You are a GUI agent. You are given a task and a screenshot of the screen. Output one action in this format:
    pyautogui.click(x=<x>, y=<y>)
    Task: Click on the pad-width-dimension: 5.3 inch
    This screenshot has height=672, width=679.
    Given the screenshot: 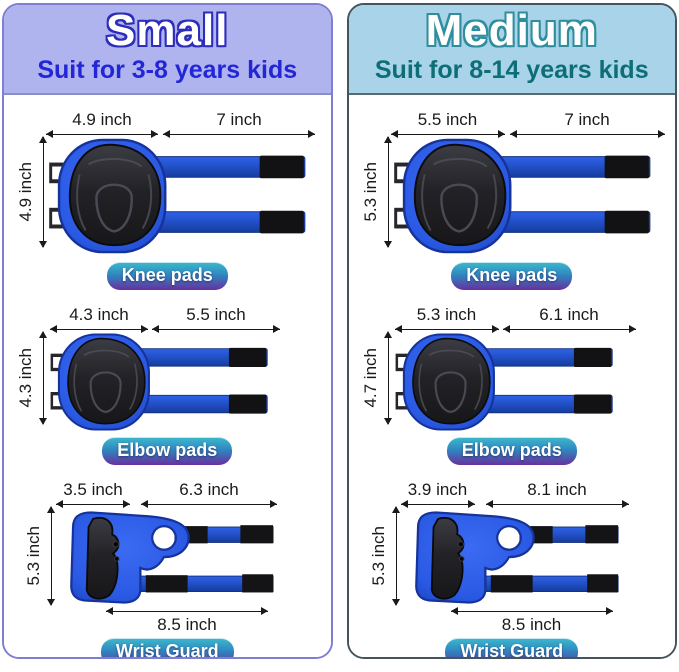 What is the action you would take?
    pyautogui.click(x=446, y=318)
    